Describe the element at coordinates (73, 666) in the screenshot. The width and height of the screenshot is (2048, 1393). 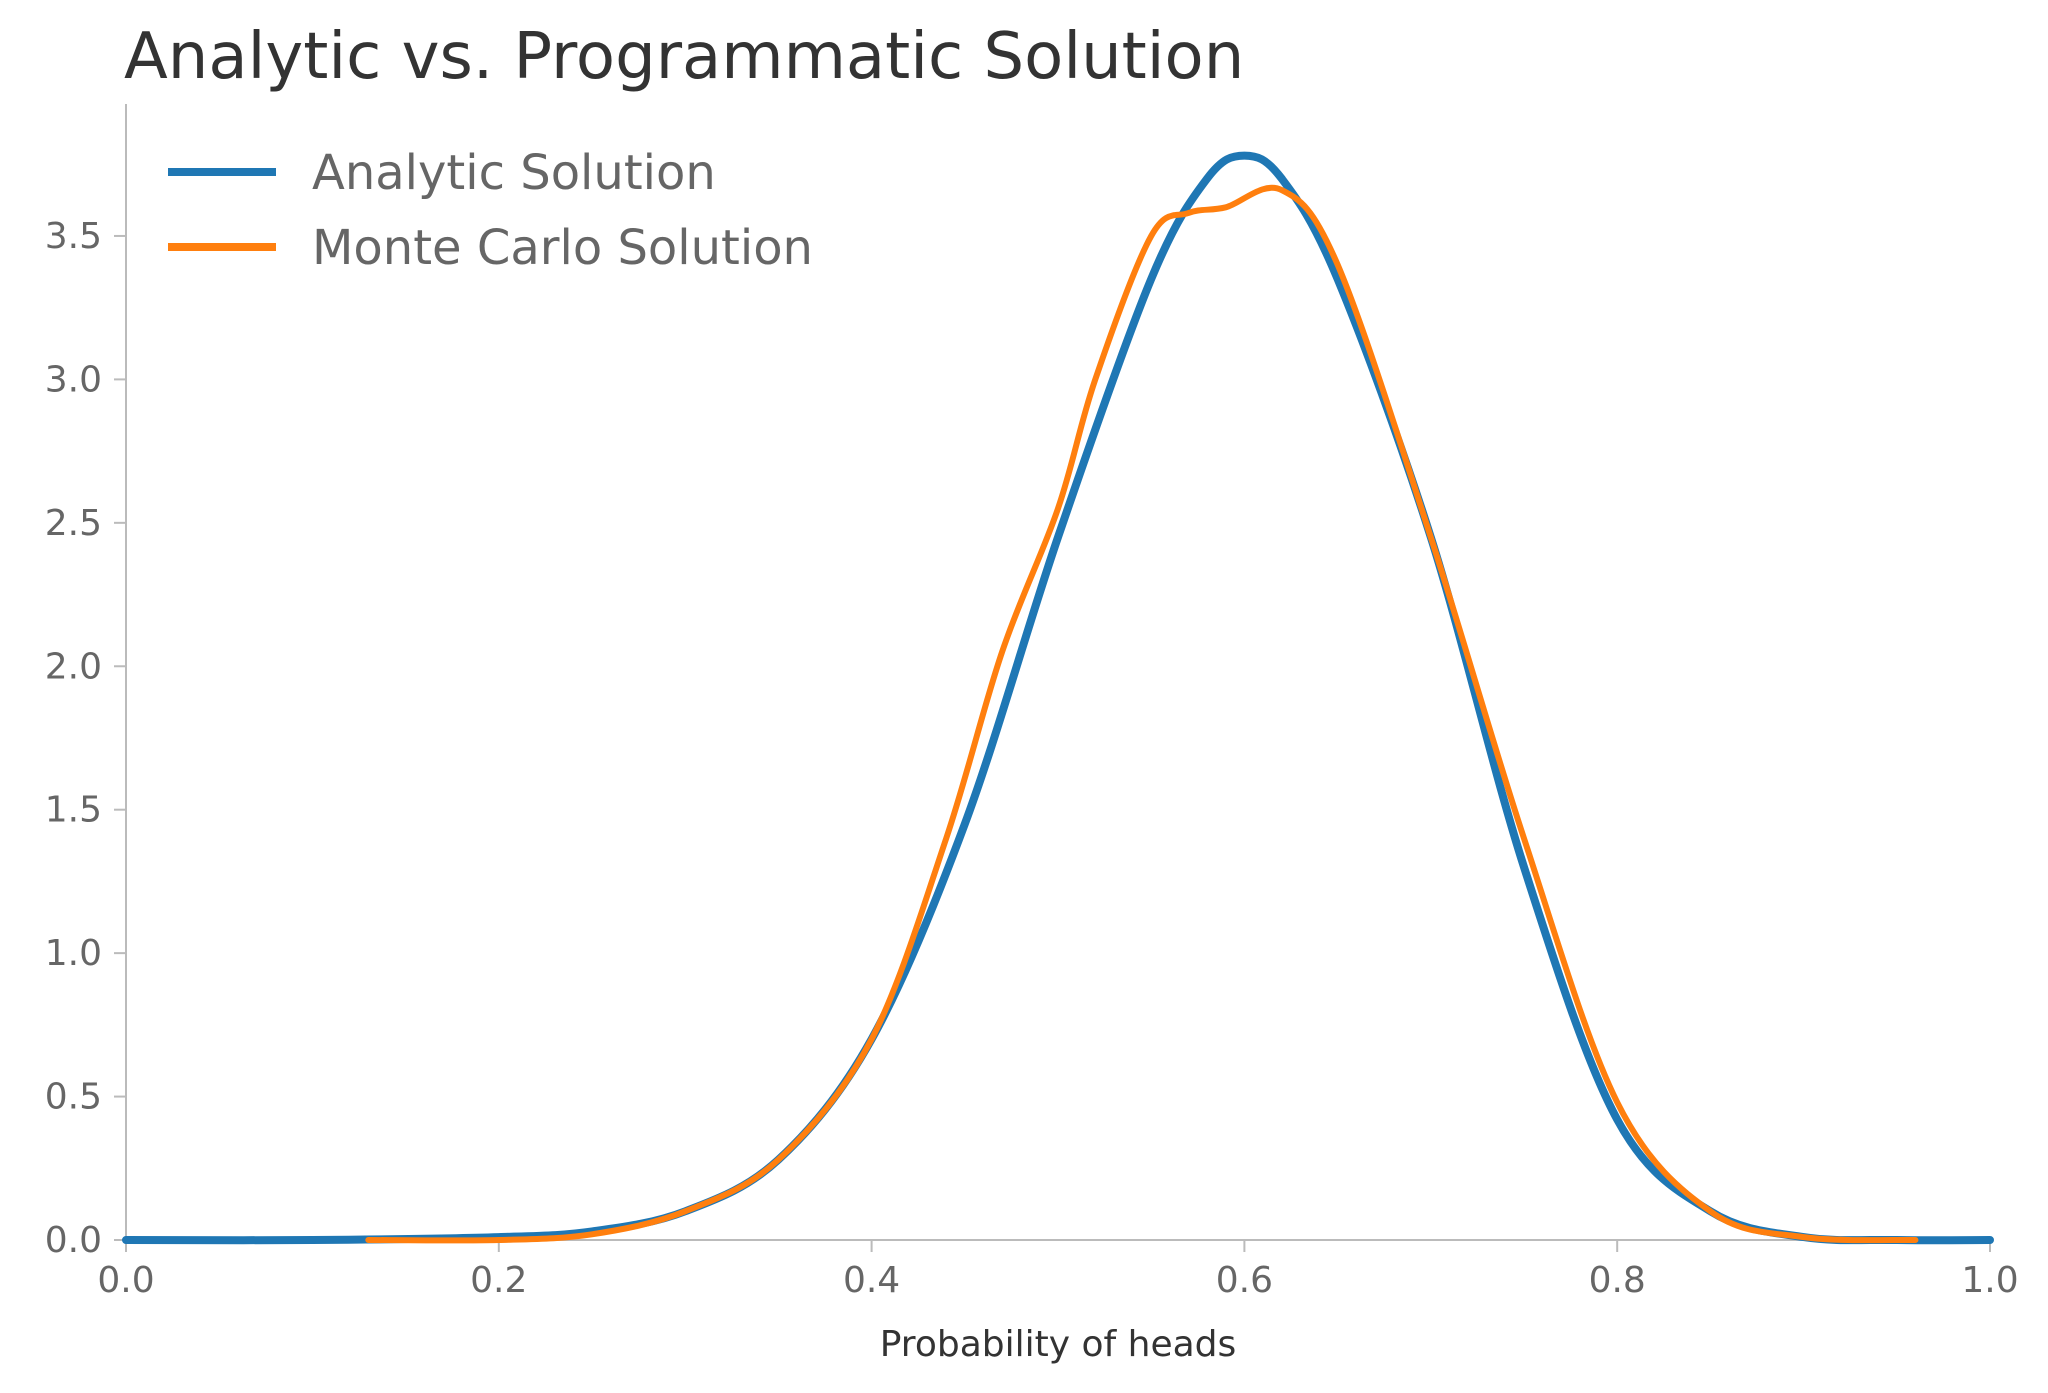
I see `y-tick-label: 2.0` at that location.